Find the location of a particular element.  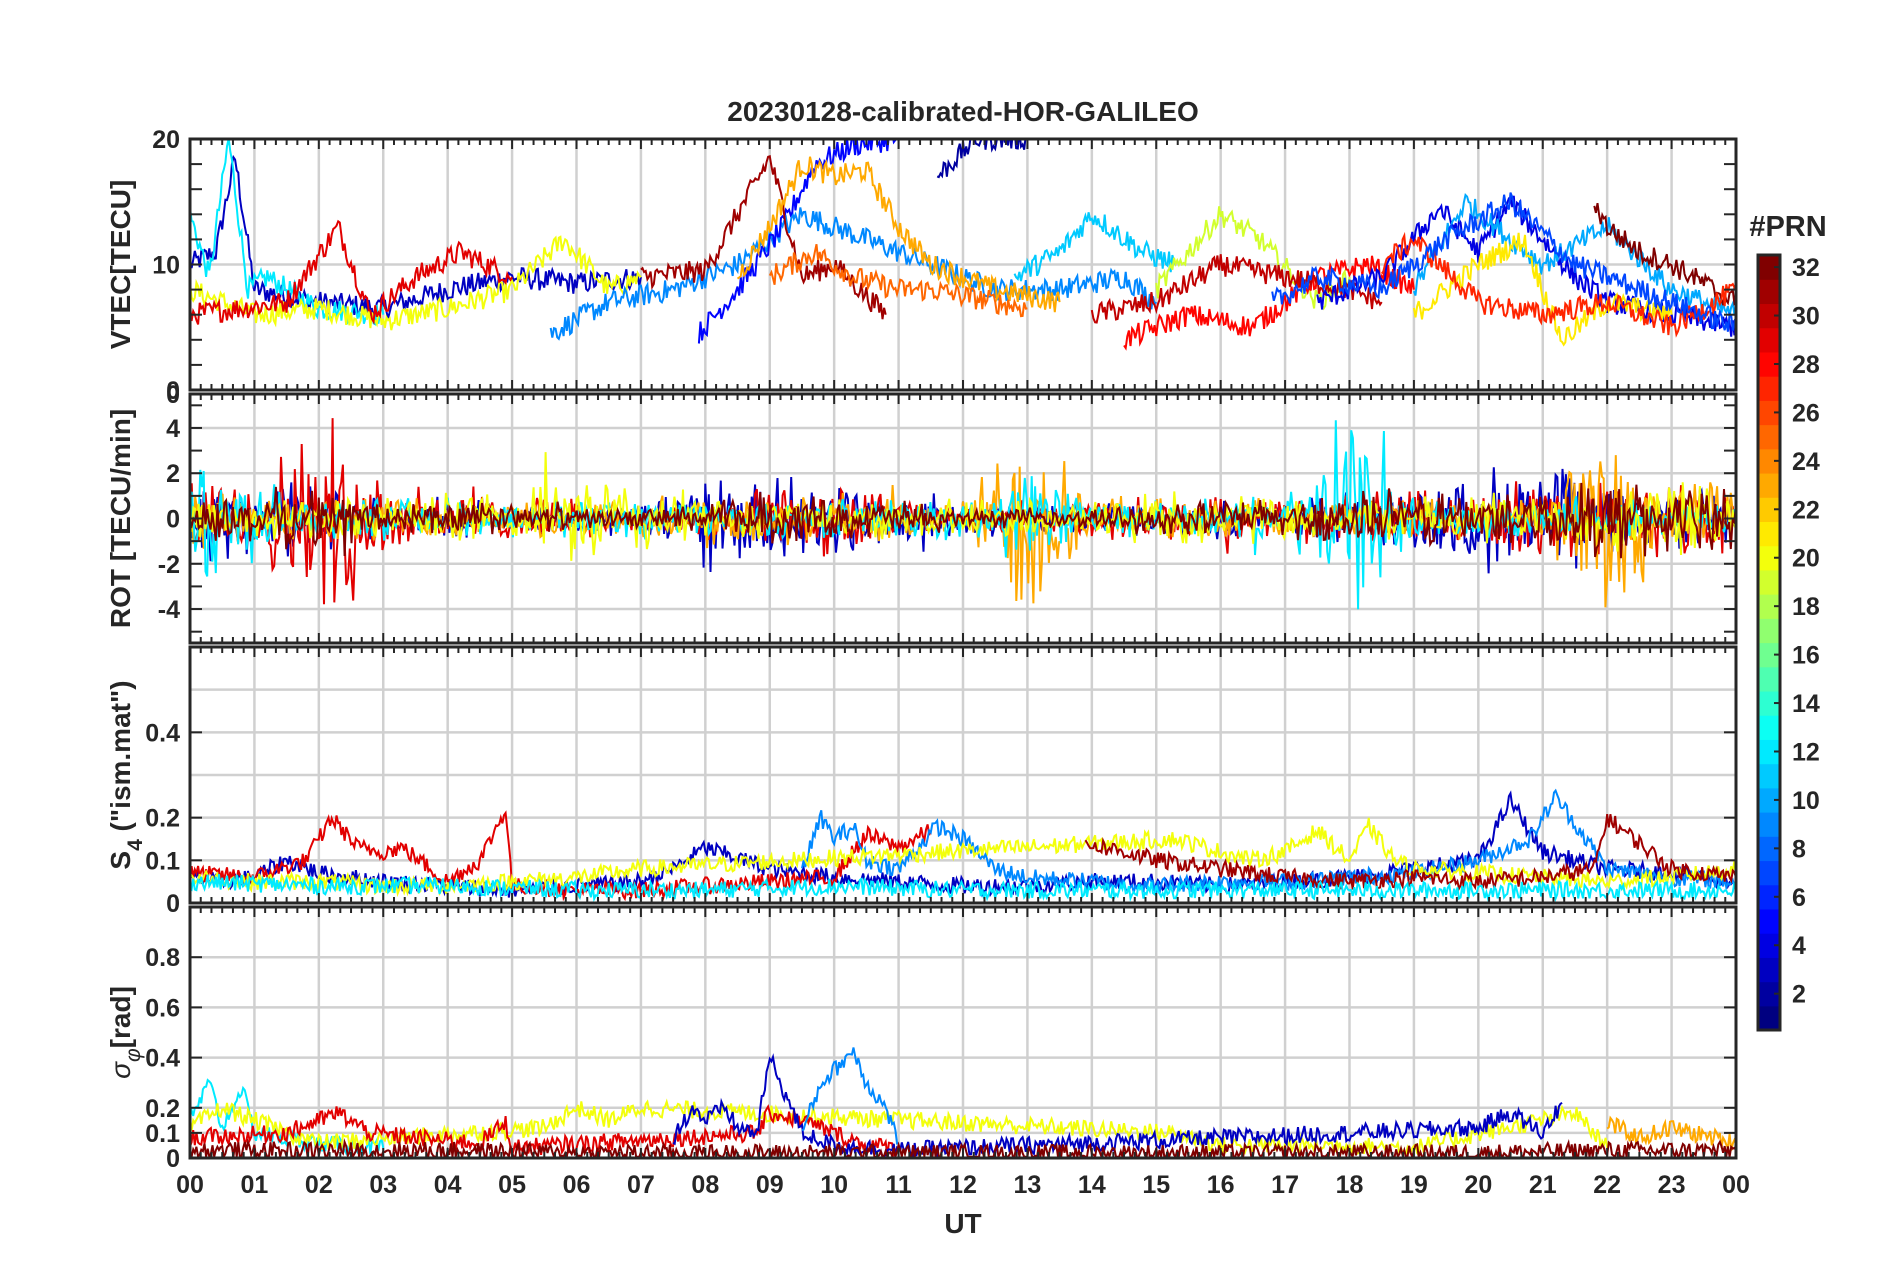

y-axis-label-base: S is located at coordinates (120, 860).